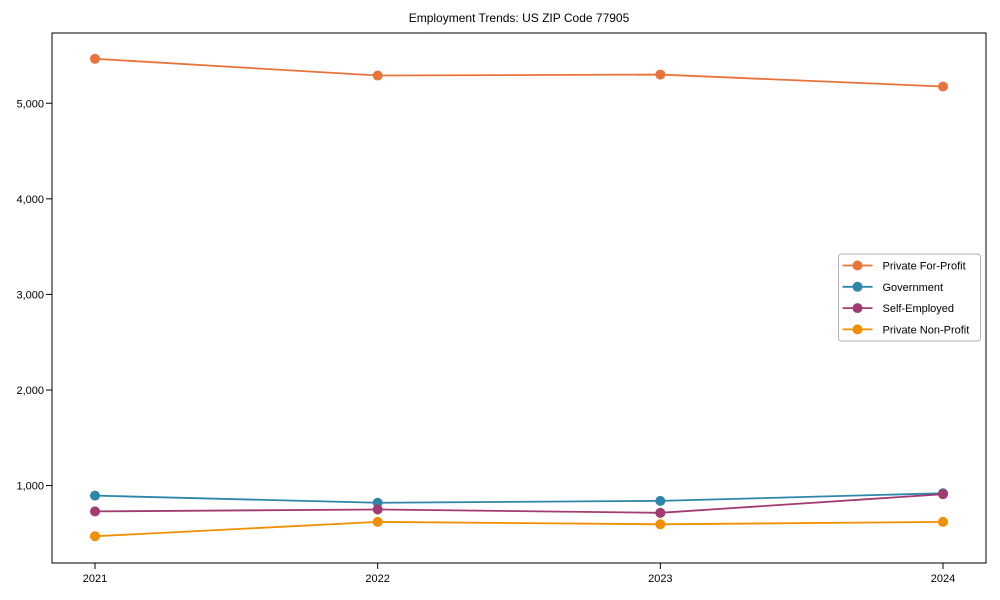 This screenshot has height=600, width=1000. Describe the element at coordinates (913, 288) in the screenshot. I see `legend-label: Government` at that location.